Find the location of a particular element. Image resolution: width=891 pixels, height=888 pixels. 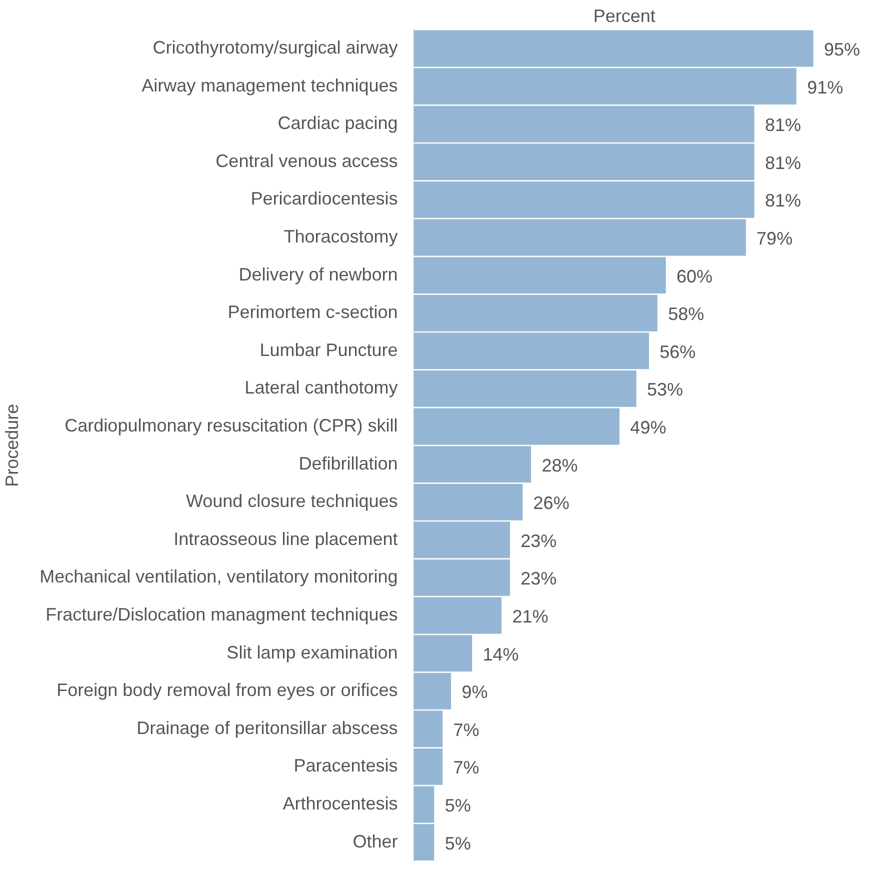

data-label: 28% is located at coordinates (560, 465).